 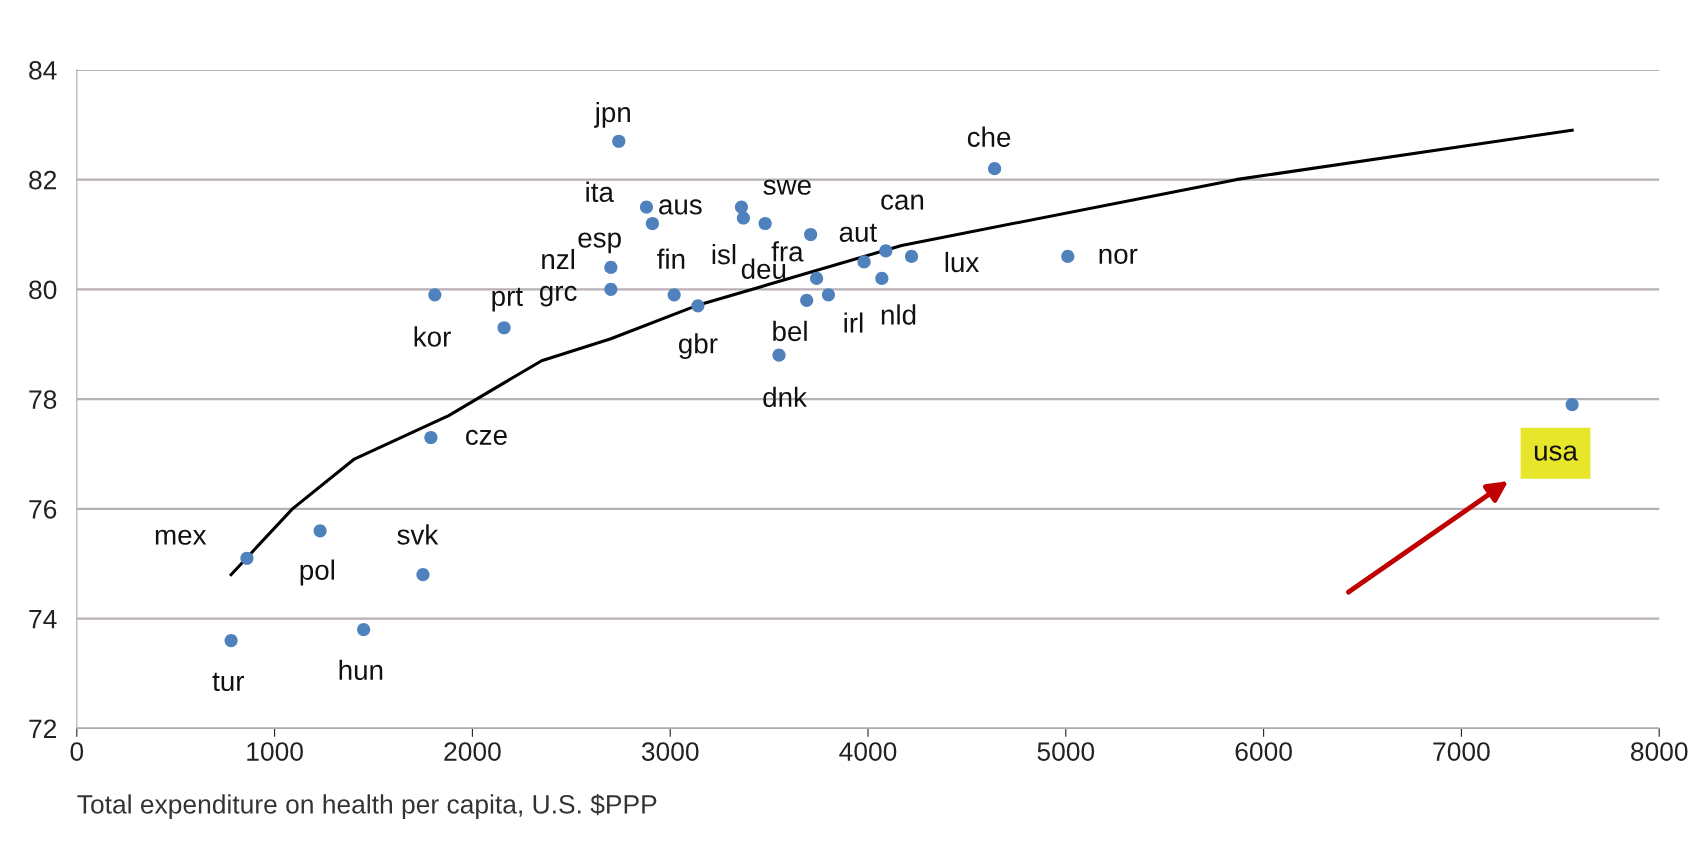 I want to click on annotation: mex, so click(x=181, y=537).